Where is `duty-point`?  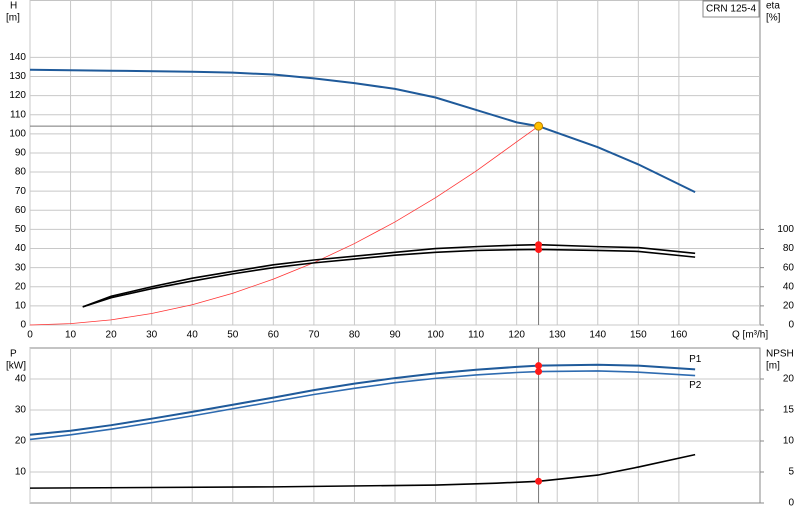 duty-point is located at coordinates (539, 126).